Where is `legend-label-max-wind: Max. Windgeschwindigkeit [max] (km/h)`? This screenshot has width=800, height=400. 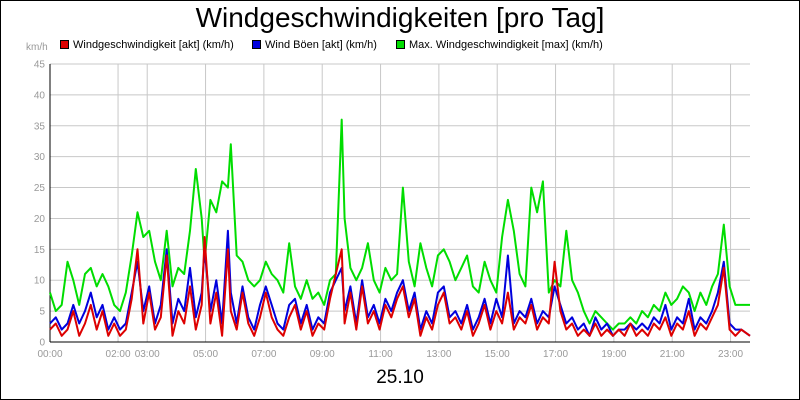
legend-label-max-wind: Max. Windgeschwindigkeit [max] (km/h) is located at coordinates (506, 45).